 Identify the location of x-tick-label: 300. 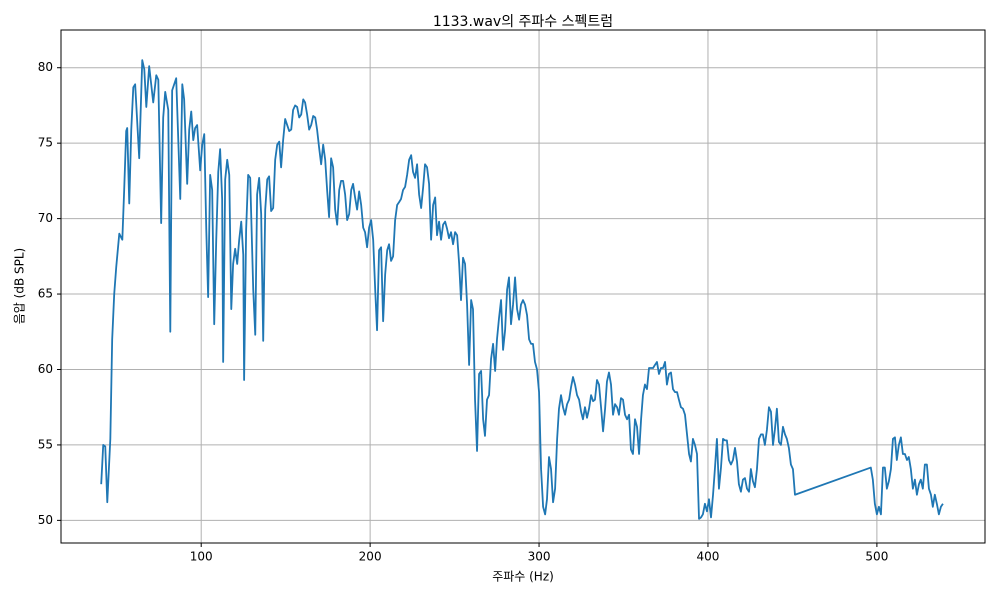
(539, 557).